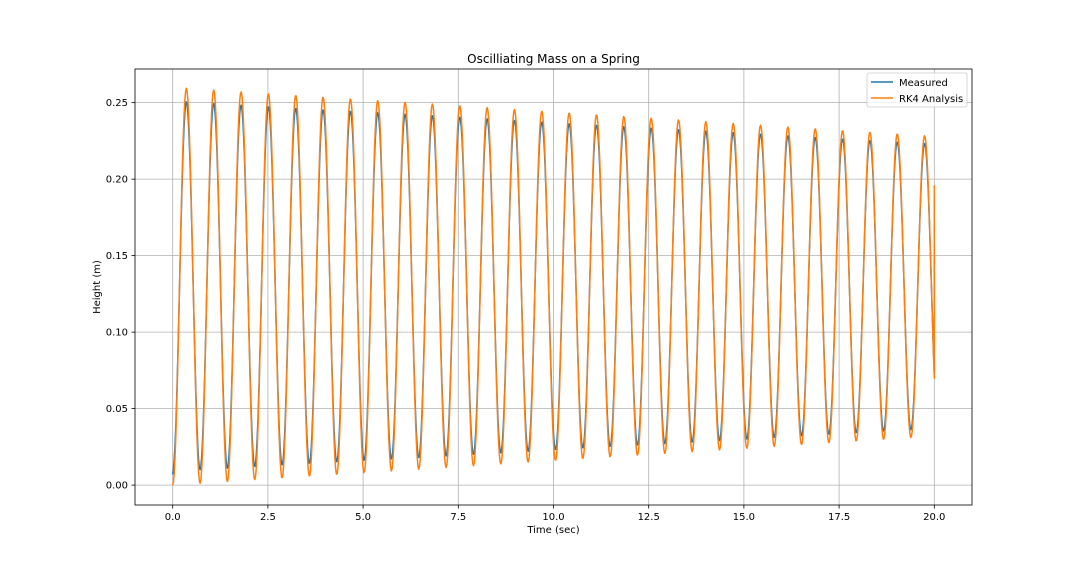 The width and height of the screenshot is (1080, 580). What do you see at coordinates (117, 103) in the screenshot?
I see `y-tick-label: 0.25` at bounding box center [117, 103].